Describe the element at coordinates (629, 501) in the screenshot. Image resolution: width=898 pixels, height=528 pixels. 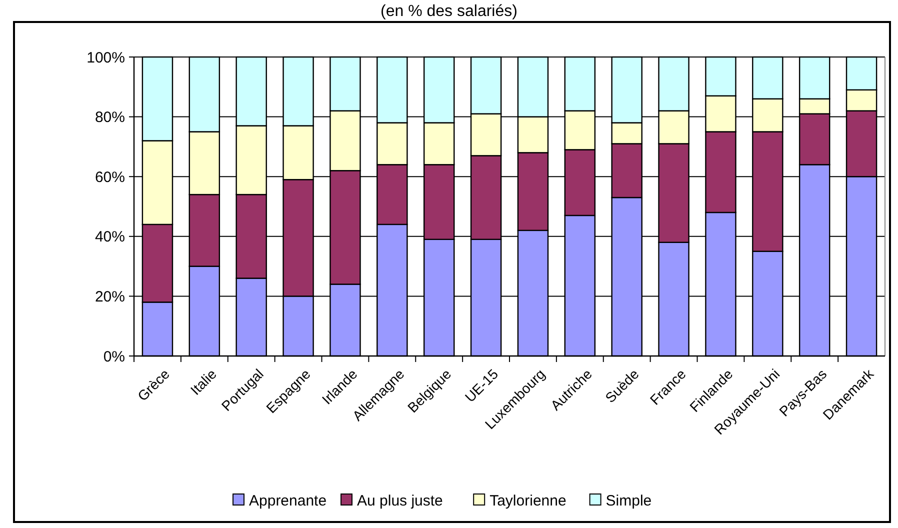
I see `legend-label: Simple` at that location.